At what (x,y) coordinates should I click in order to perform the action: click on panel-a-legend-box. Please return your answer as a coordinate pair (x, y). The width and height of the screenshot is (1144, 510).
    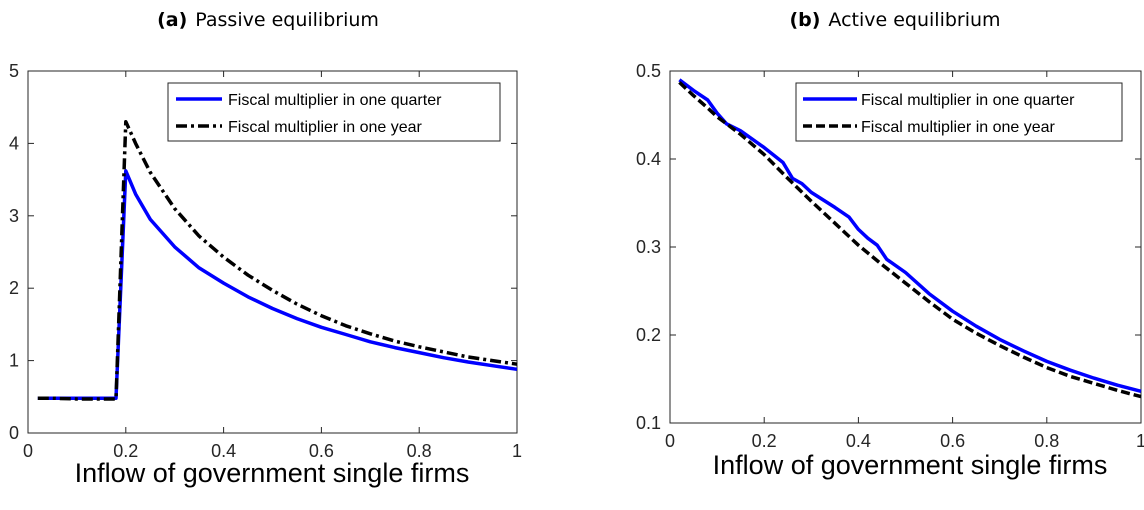
    Looking at the image, I should click on (334, 112).